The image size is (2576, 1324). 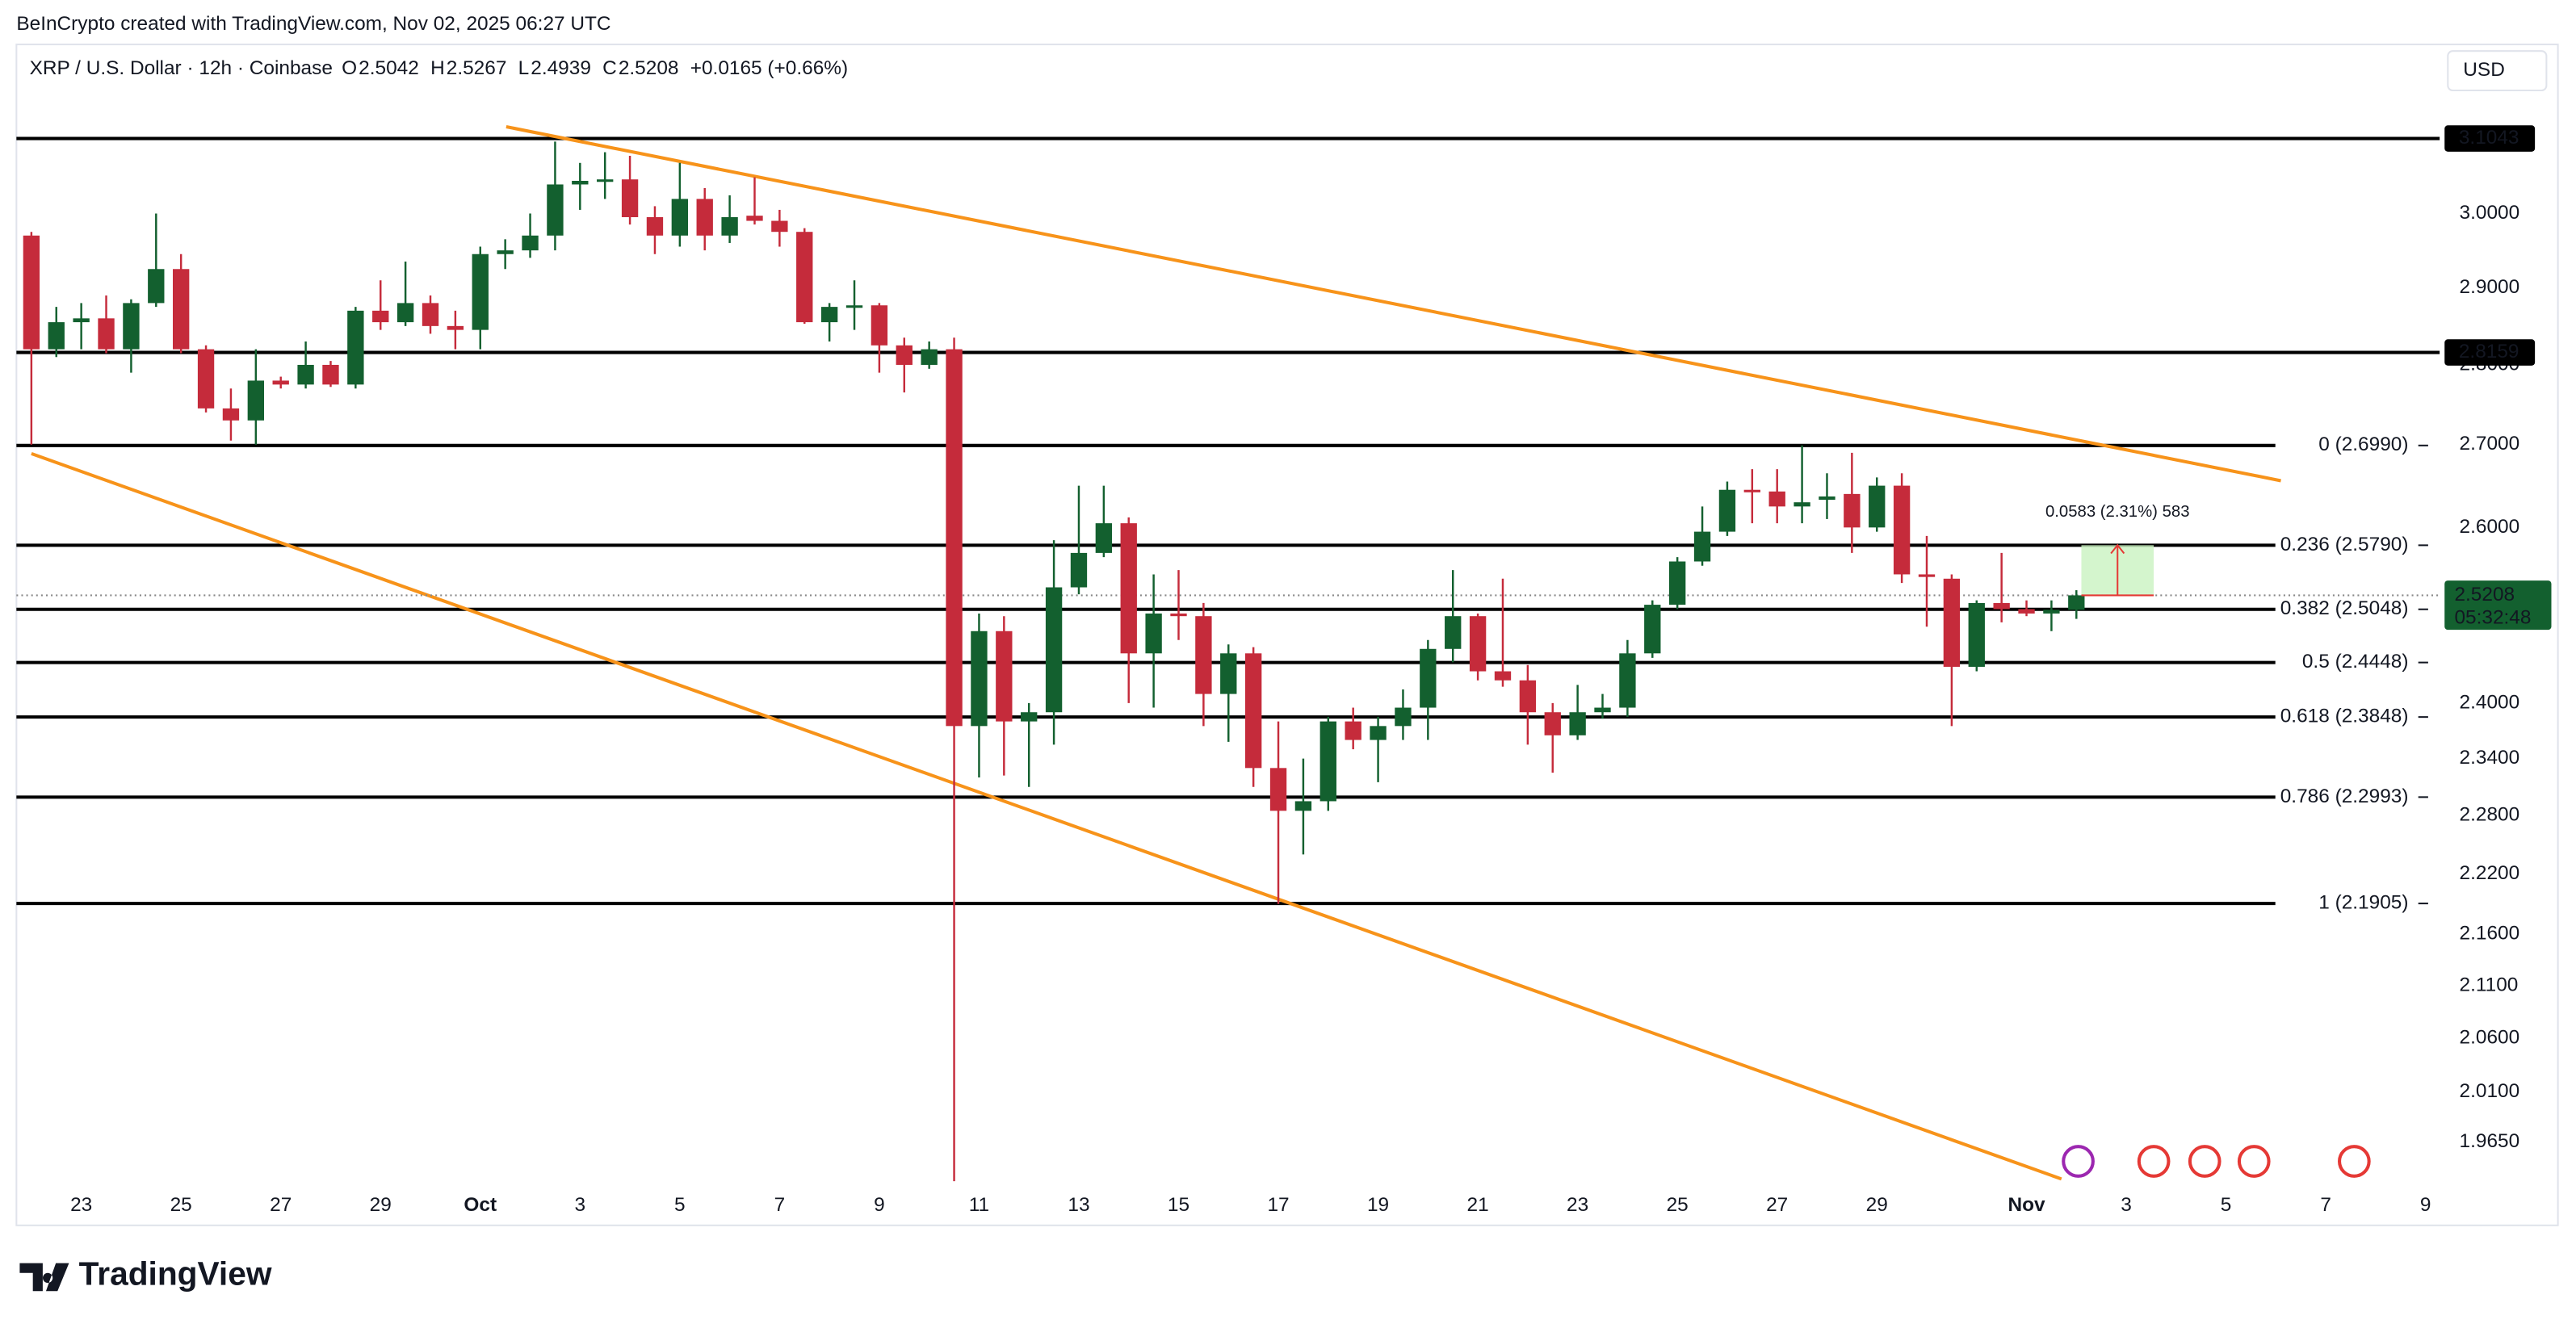 What do you see at coordinates (2490, 444) in the screenshot?
I see `y-tick-label: 2.7000` at bounding box center [2490, 444].